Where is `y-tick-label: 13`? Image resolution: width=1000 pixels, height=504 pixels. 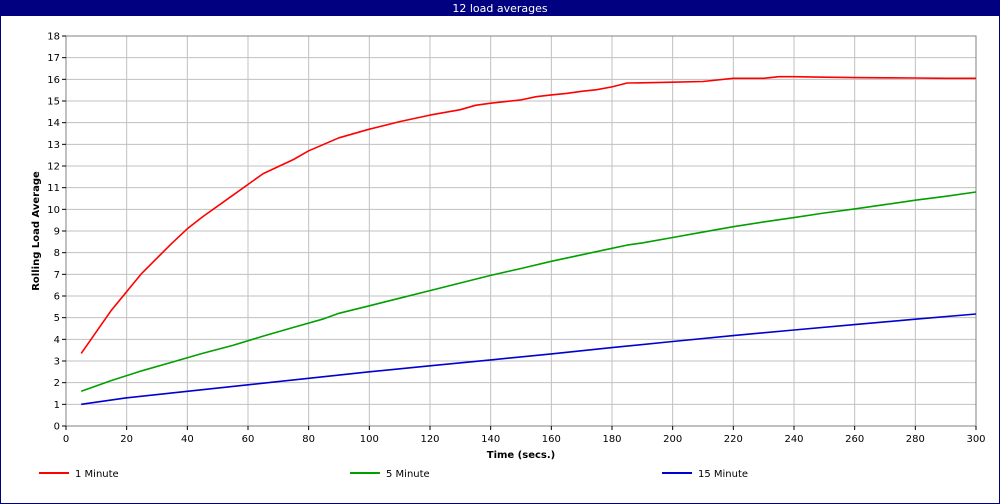
y-tick-label: 13 is located at coordinates (53, 145).